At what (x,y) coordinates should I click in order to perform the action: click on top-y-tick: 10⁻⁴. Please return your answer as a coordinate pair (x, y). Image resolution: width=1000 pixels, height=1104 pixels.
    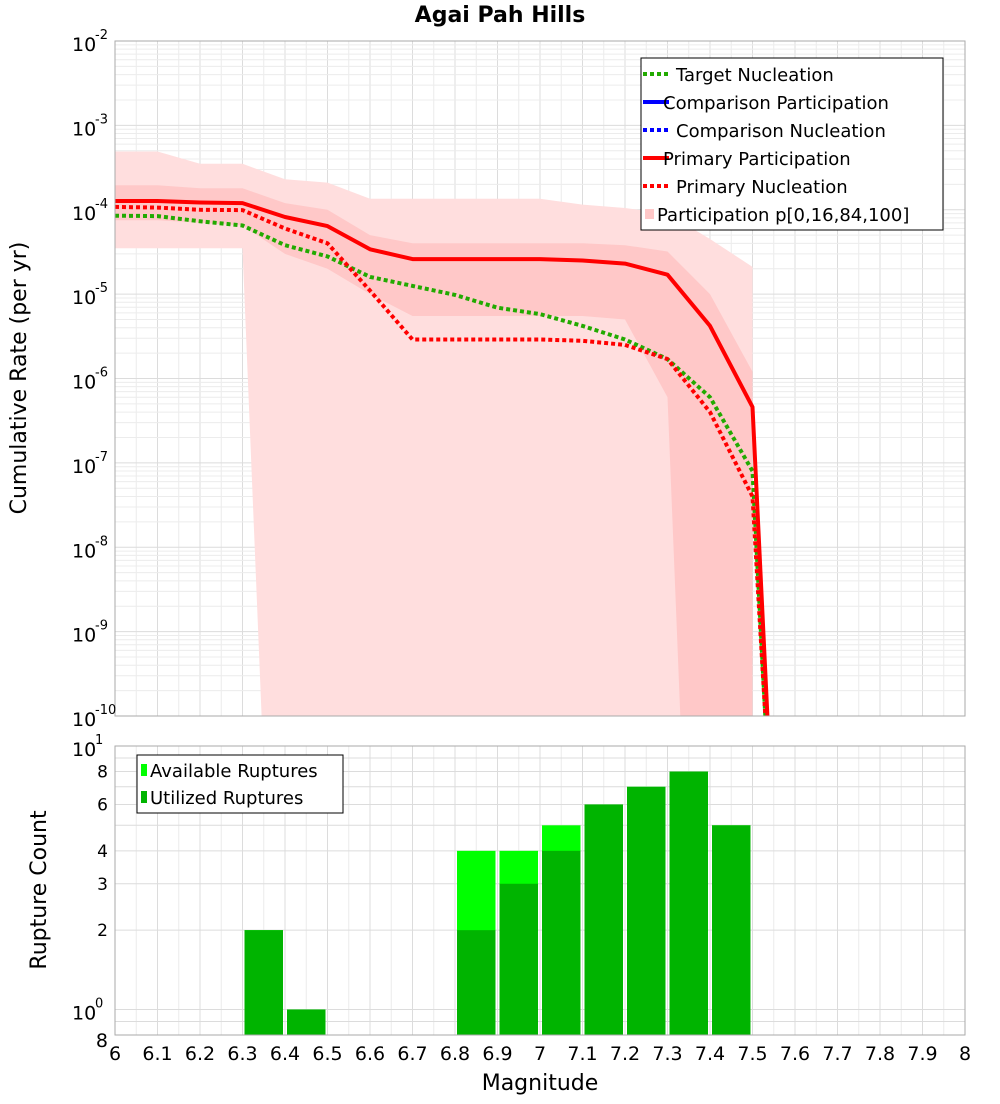
    Looking at the image, I should click on (90, 211).